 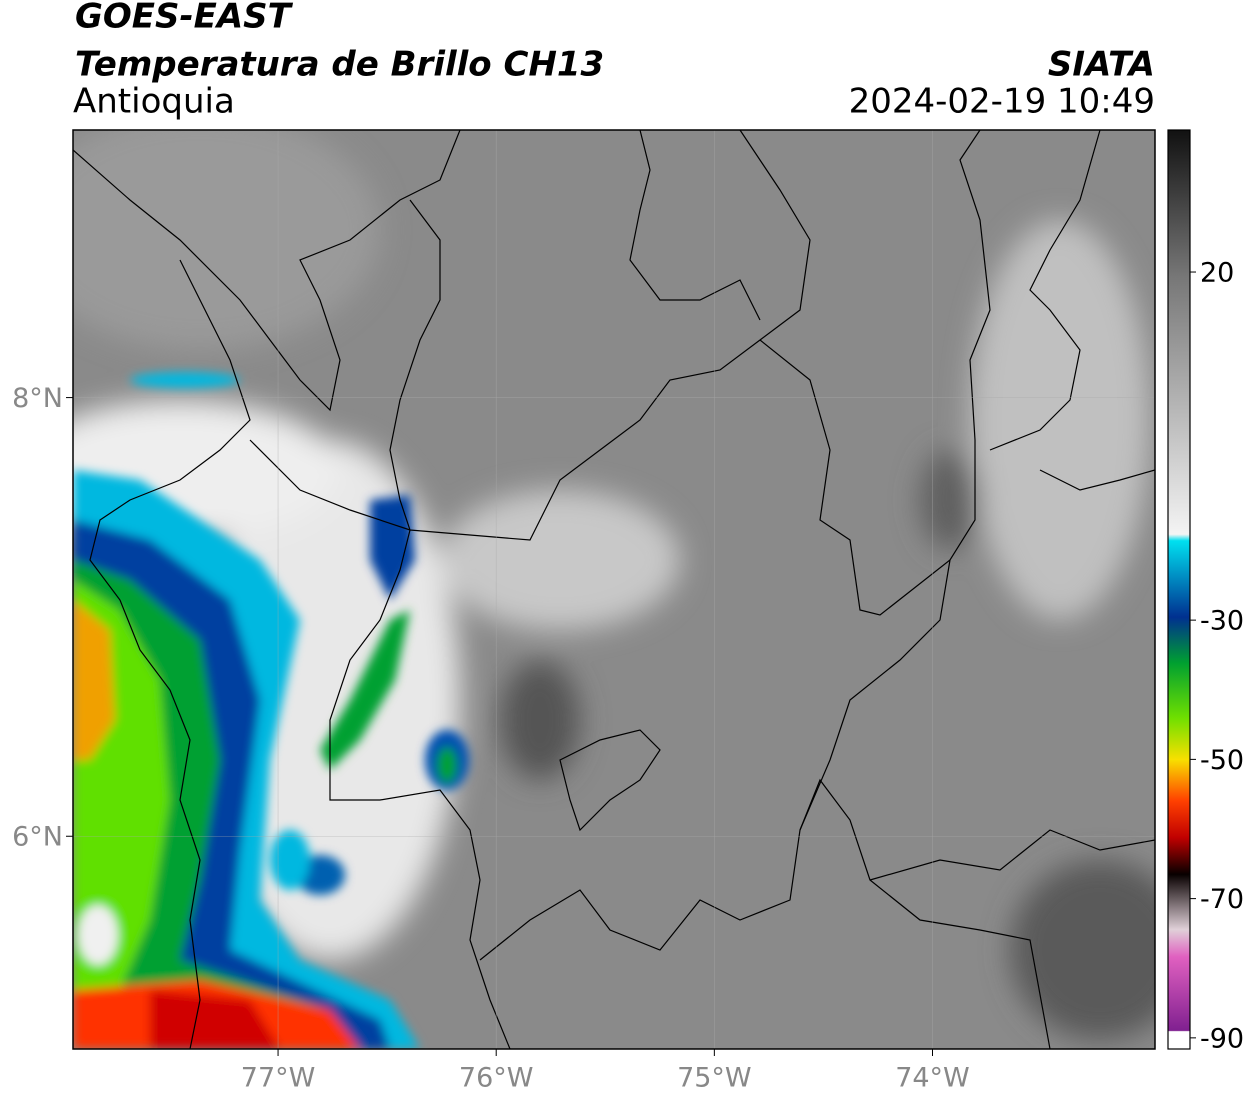 I want to click on x-tick-label: 75°W, so click(x=714, y=1078).